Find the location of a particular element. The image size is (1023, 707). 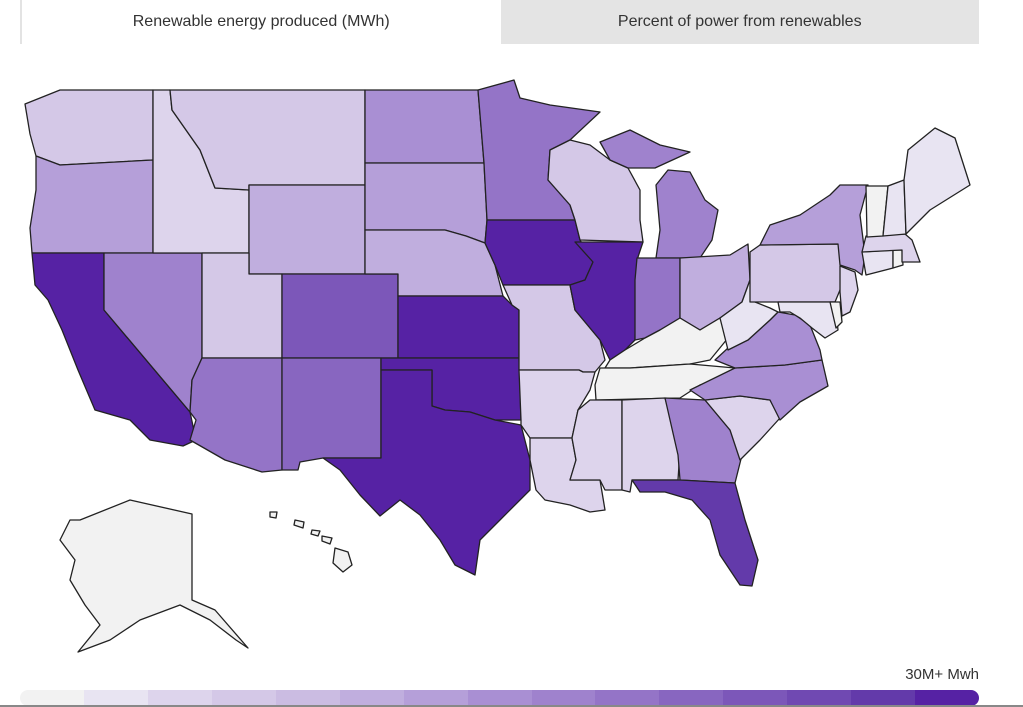

state-nebraska is located at coordinates (434, 263).